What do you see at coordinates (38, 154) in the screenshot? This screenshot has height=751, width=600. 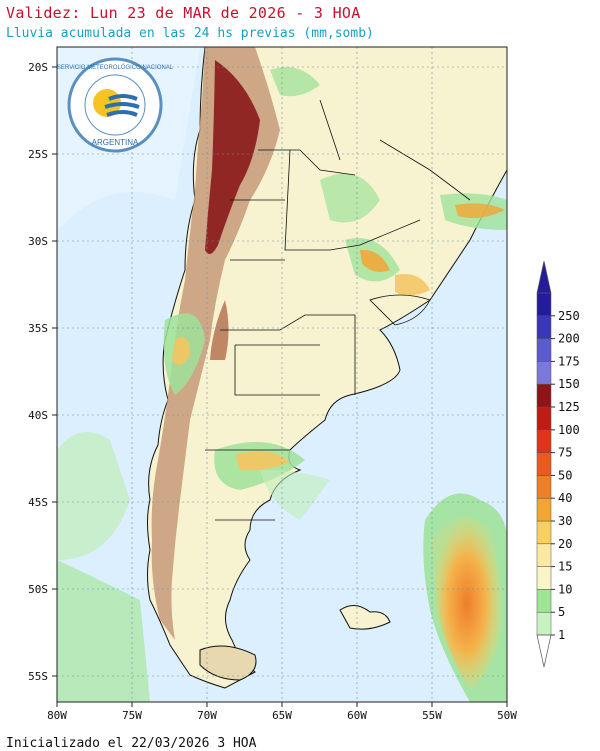 I see `lat-tick-label: 25S` at bounding box center [38, 154].